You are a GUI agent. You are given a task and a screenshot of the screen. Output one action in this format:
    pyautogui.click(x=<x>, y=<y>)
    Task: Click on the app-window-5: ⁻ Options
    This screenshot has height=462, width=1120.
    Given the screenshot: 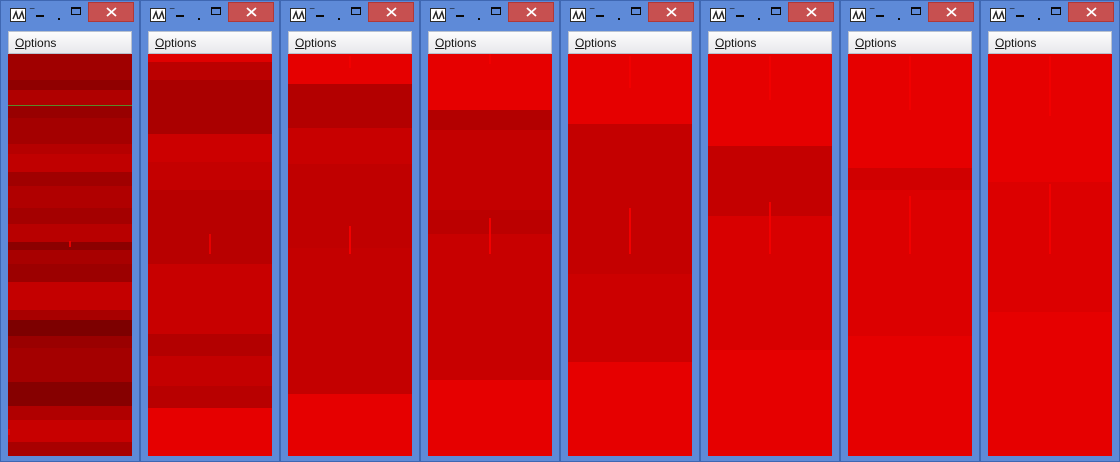 What is the action you would take?
    pyautogui.click(x=630, y=231)
    